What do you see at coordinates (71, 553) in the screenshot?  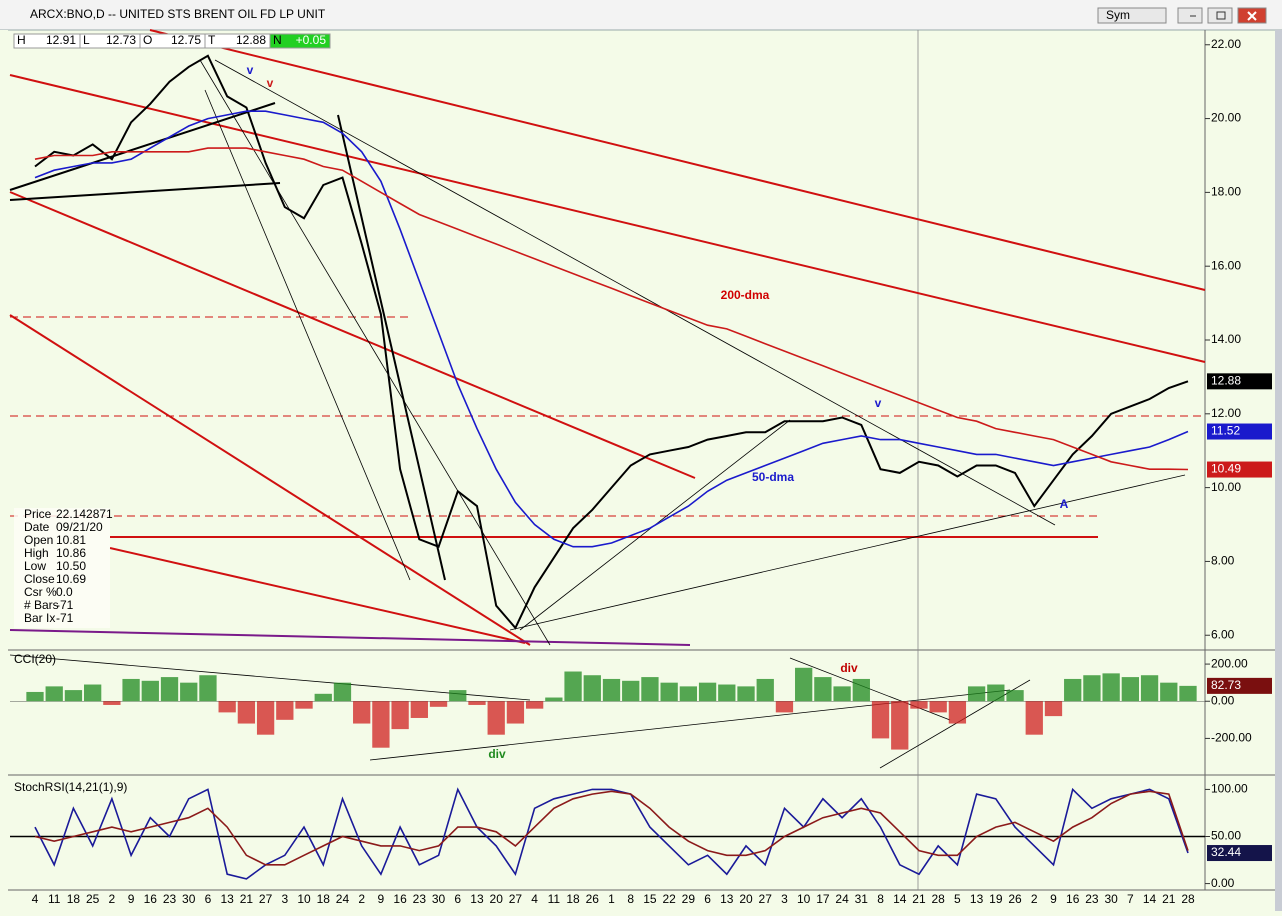 I see `cursor-info-value: 10.86` at bounding box center [71, 553].